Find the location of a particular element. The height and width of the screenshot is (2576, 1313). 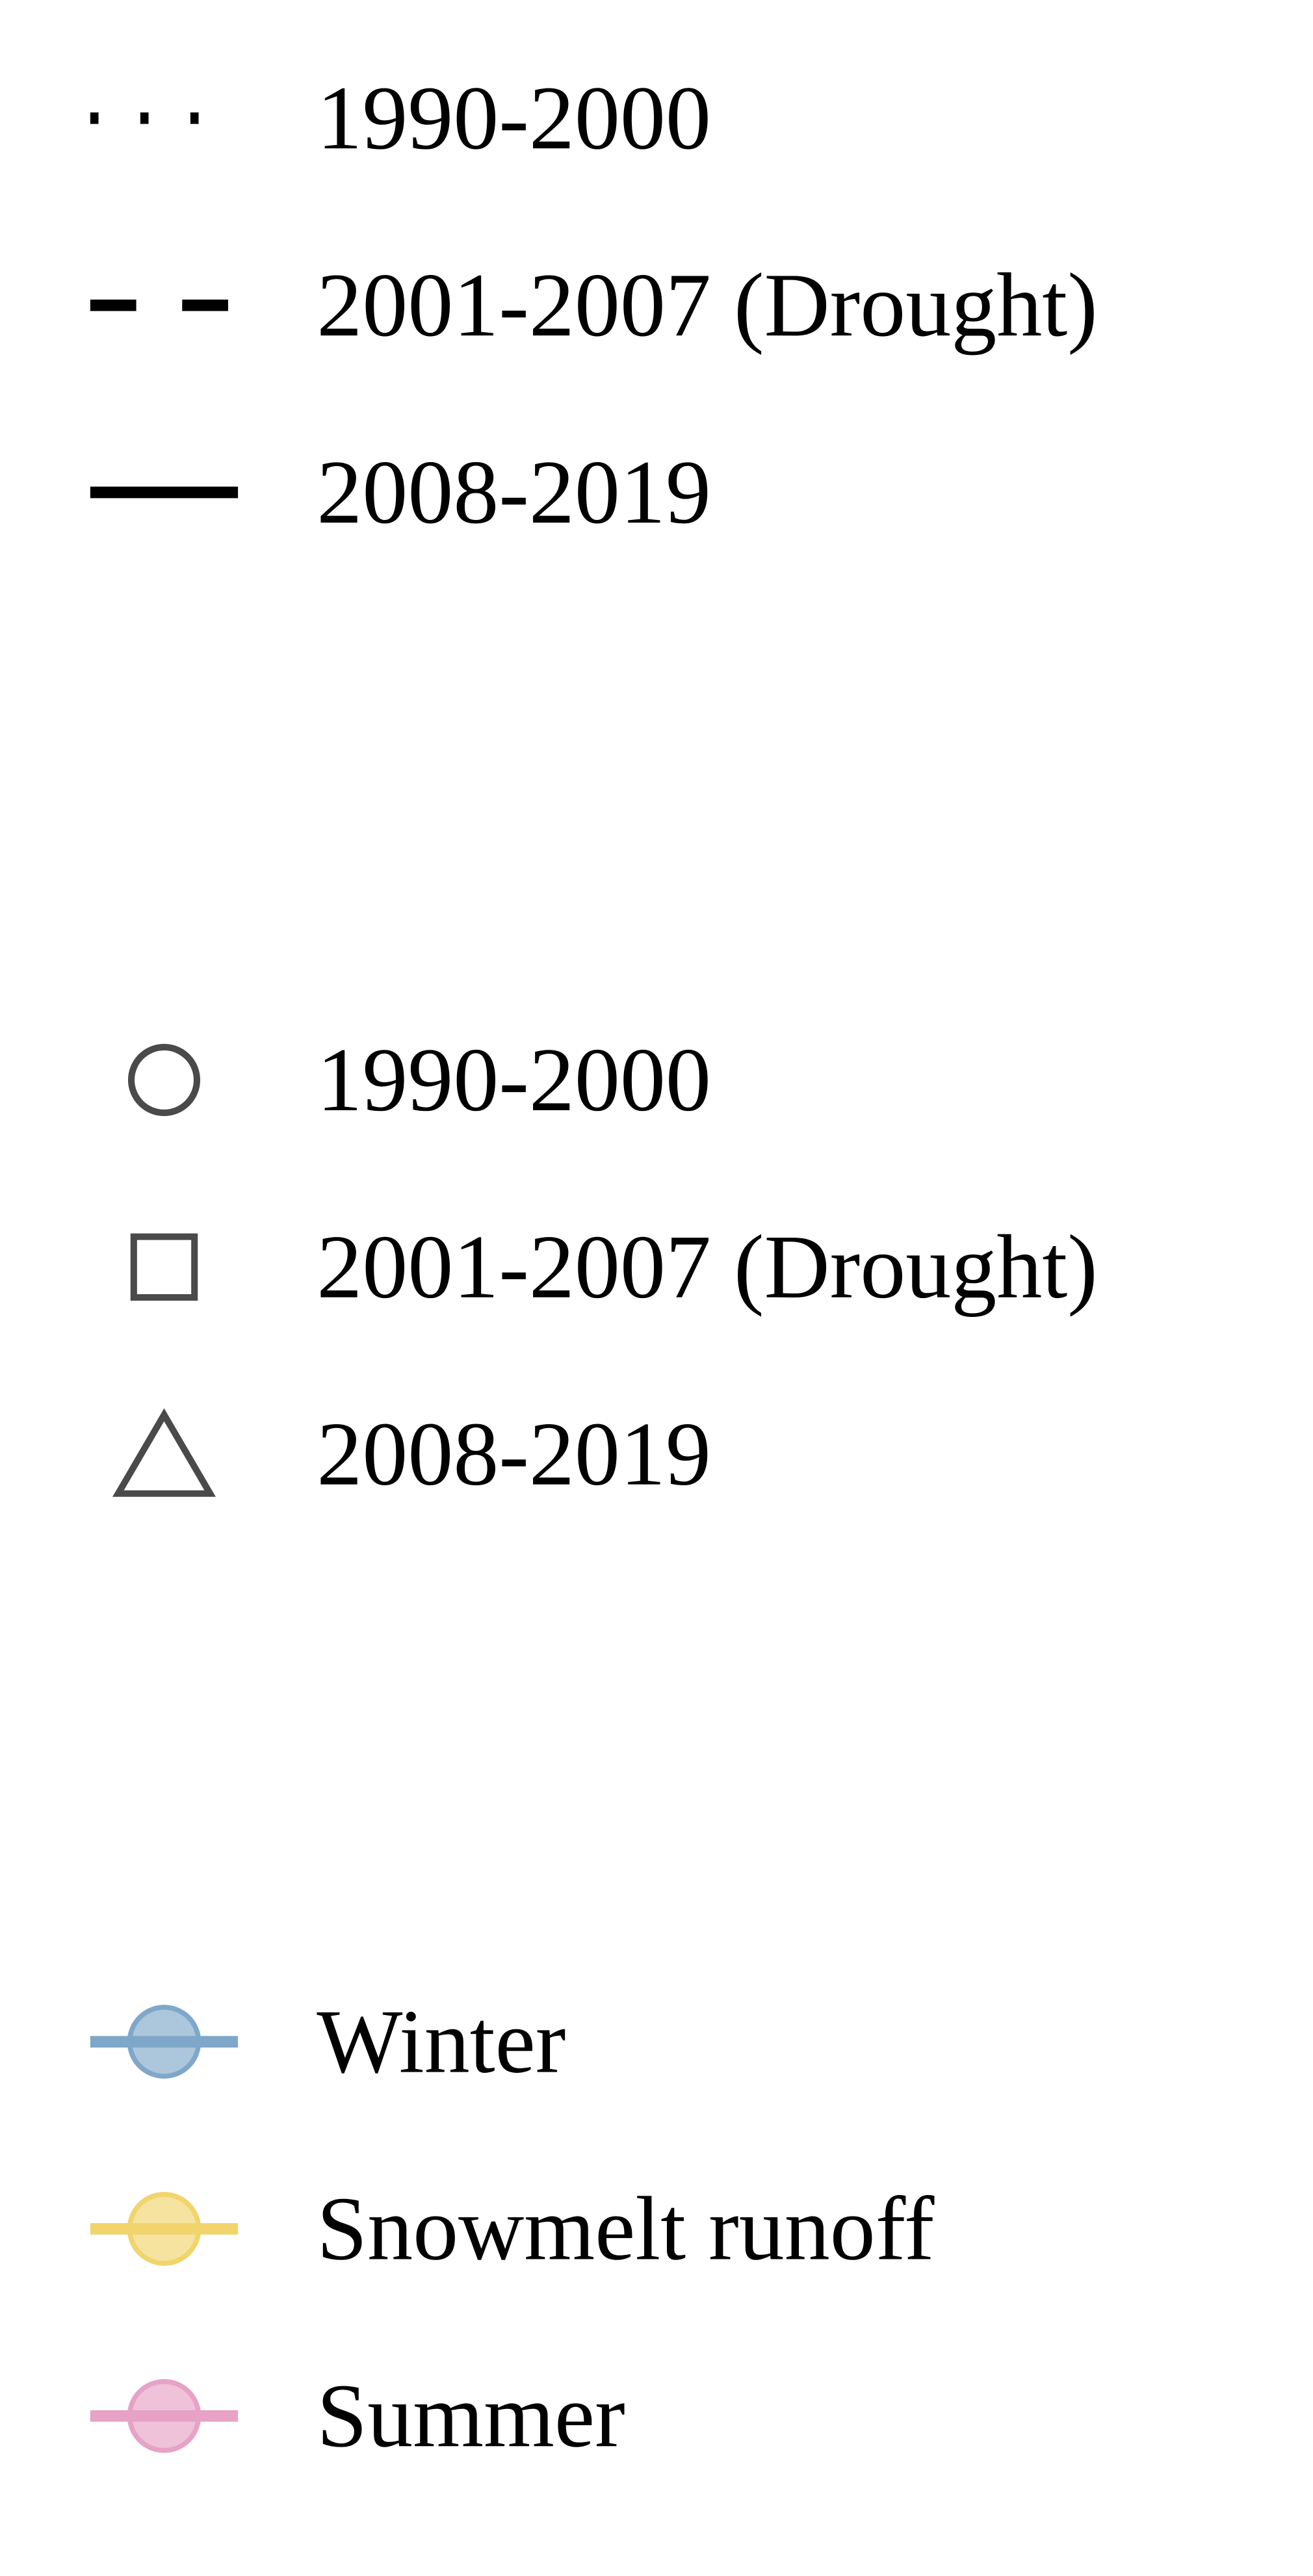

season-legend-entry-winter: Winter is located at coordinates (328, 2042).